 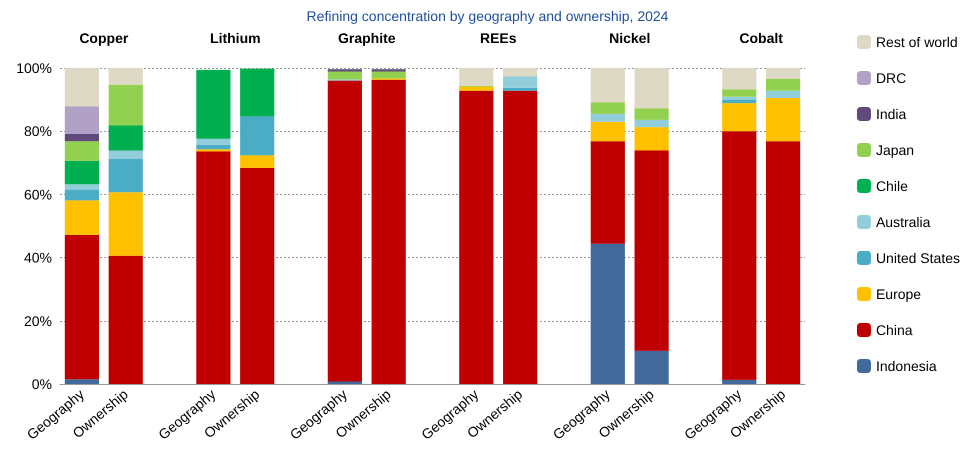 I want to click on text: Cobalt, so click(x=761, y=38).